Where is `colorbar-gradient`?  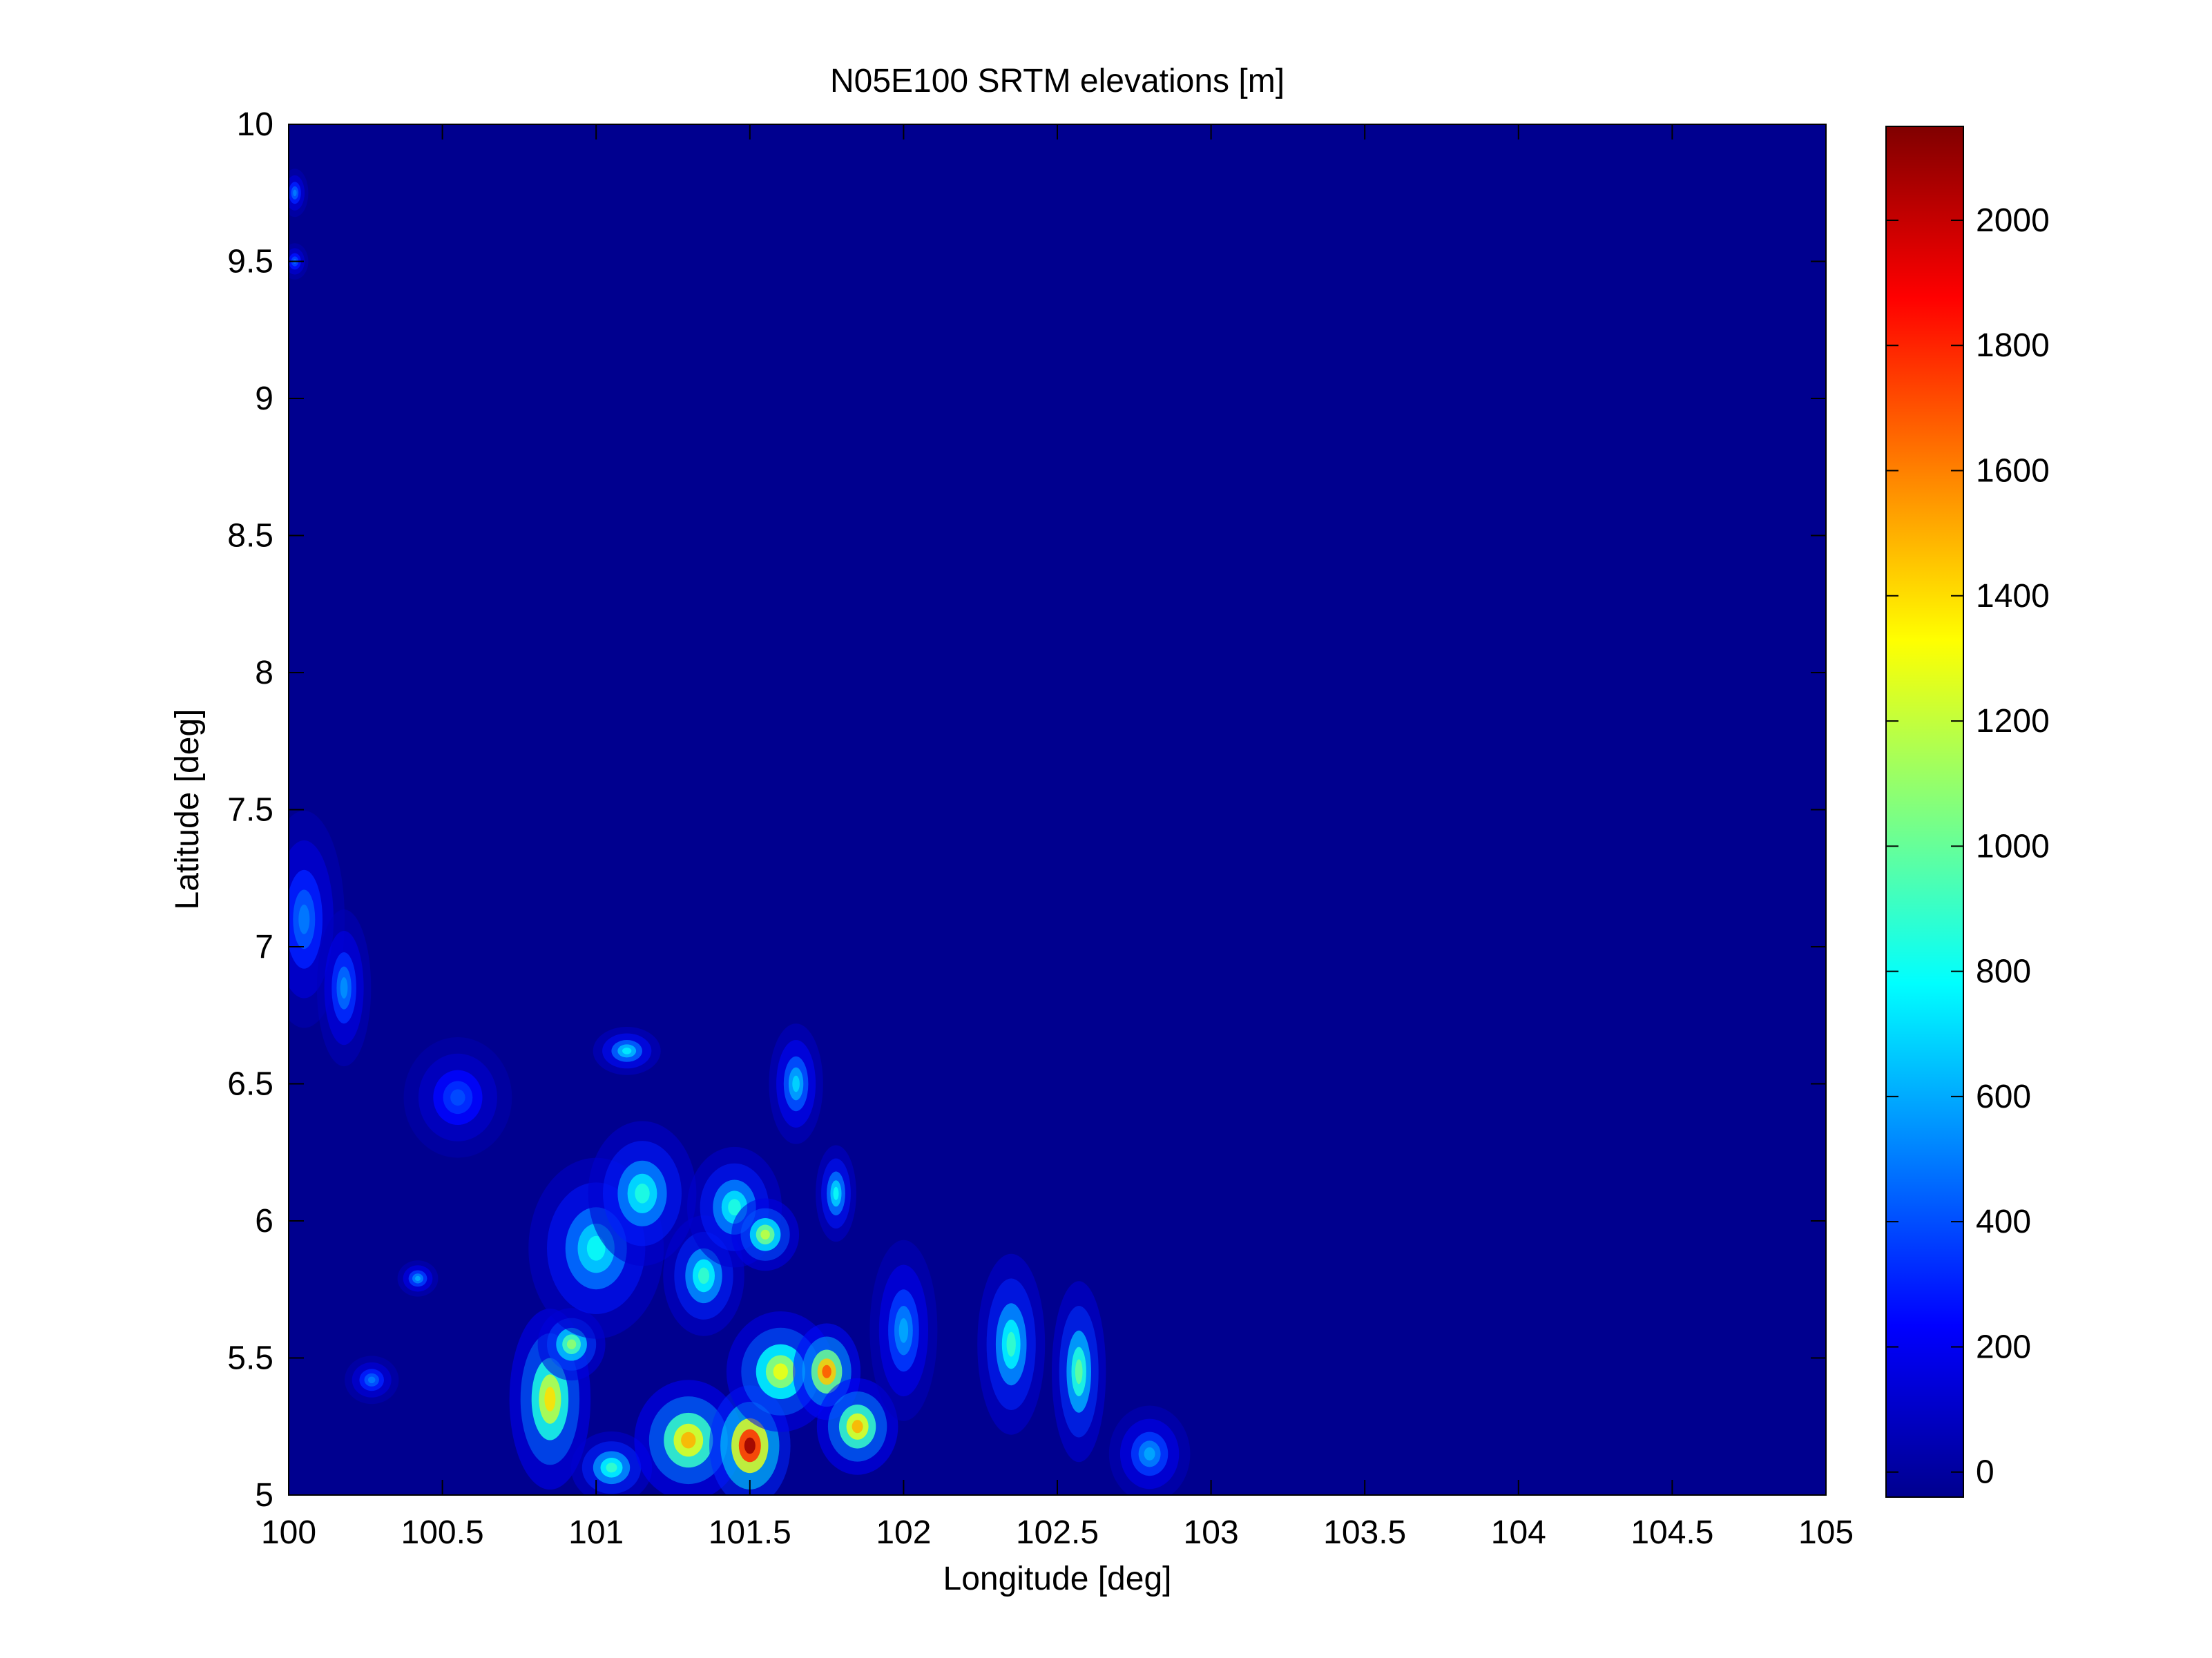 colorbar-gradient is located at coordinates (1924, 812).